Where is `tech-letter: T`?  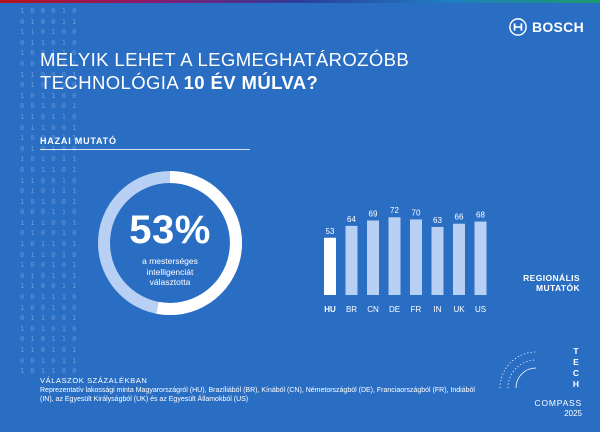 tech-letter: T is located at coordinates (576, 351).